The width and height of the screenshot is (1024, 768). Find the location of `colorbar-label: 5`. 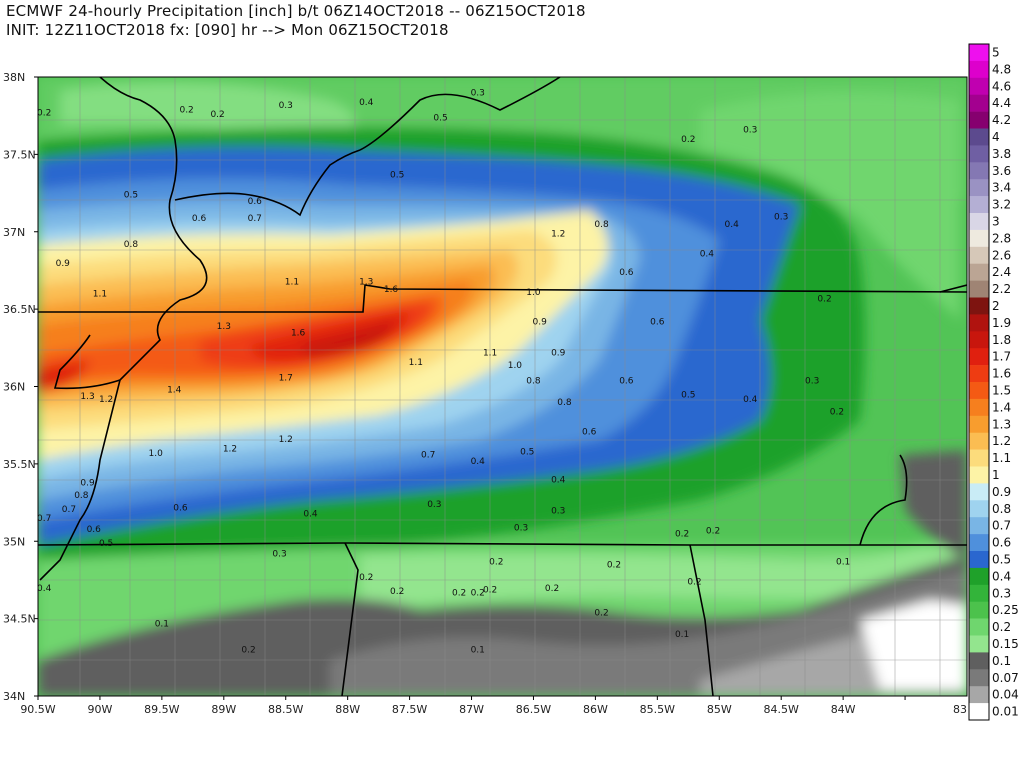

colorbar-label: 5 is located at coordinates (996, 52).